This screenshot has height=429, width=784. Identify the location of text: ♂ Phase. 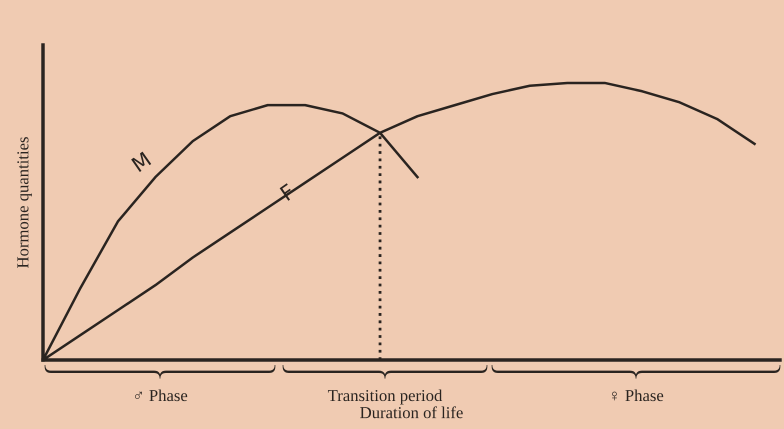
(161, 395).